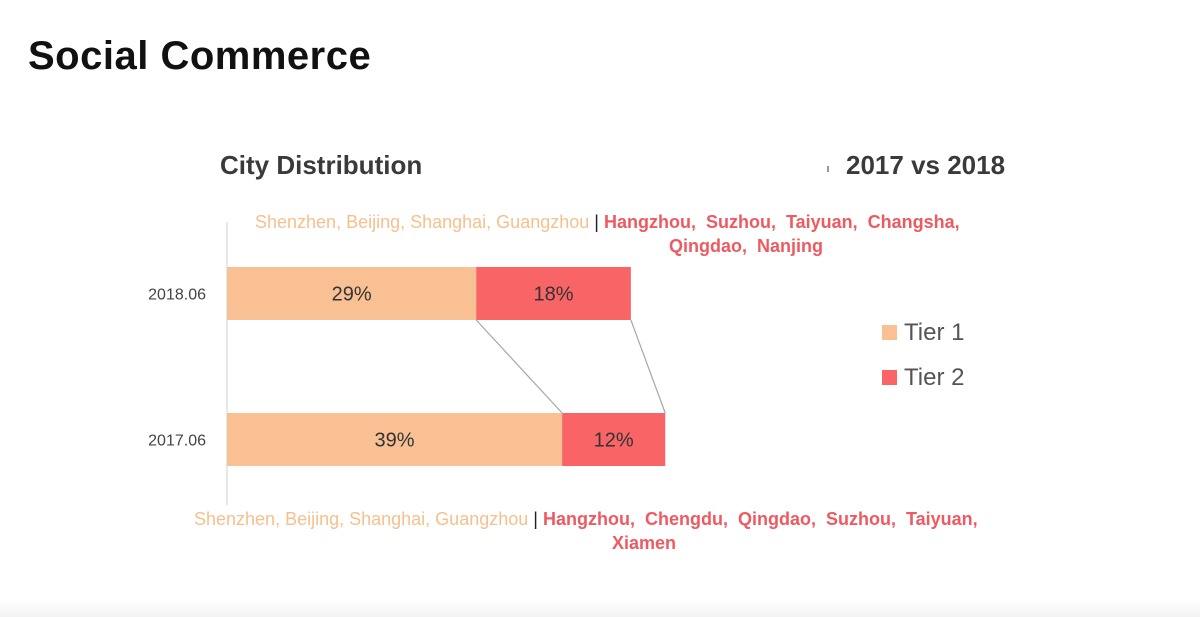 This screenshot has height=617, width=1200. I want to click on category-label-2017.06: 2017.06, so click(177, 441).